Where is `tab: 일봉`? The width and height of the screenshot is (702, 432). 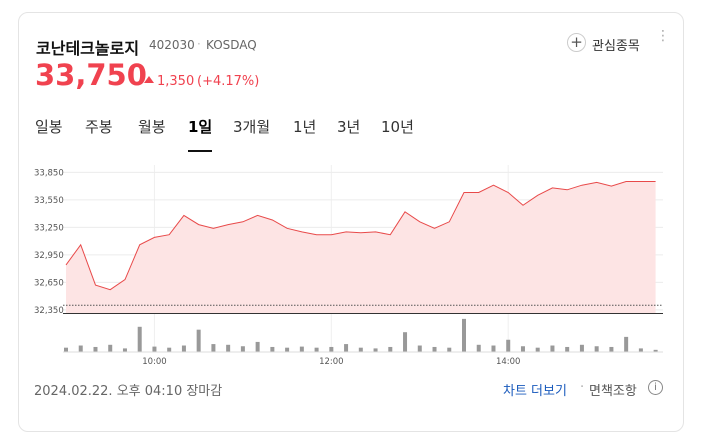
tab: 일봉 is located at coordinates (49, 127).